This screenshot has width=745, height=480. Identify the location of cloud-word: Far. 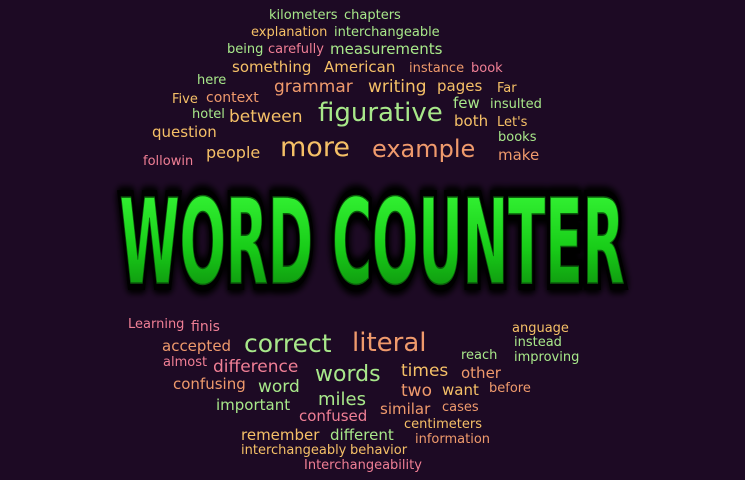
(507, 88).